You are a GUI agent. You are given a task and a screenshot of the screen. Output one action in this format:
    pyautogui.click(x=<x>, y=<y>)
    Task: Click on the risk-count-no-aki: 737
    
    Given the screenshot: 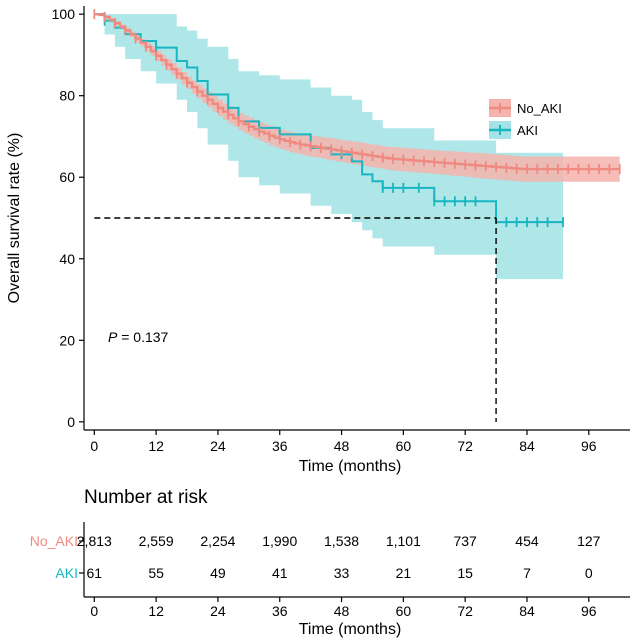 What is the action you would take?
    pyautogui.click(x=465, y=541)
    